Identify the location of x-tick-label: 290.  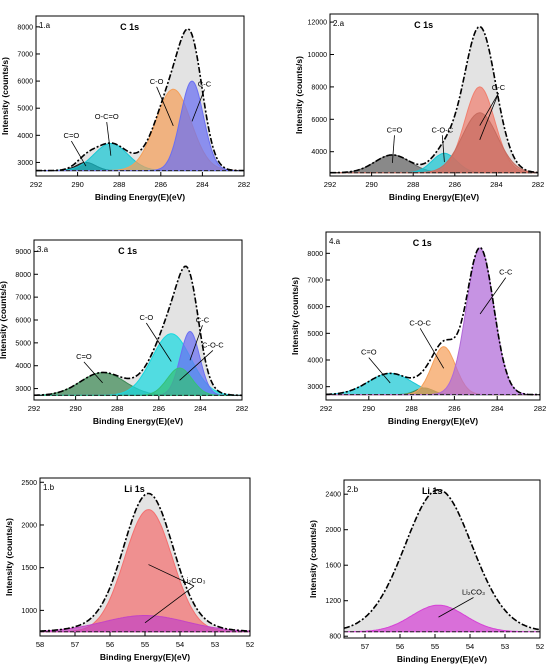
(369, 408).